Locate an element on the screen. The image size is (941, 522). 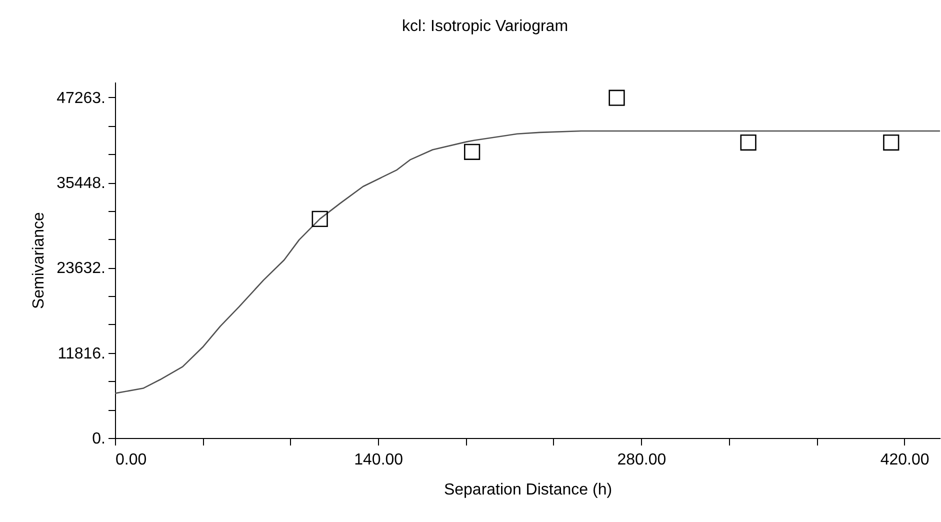
x-tick-label: 0.00 is located at coordinates (131, 460).